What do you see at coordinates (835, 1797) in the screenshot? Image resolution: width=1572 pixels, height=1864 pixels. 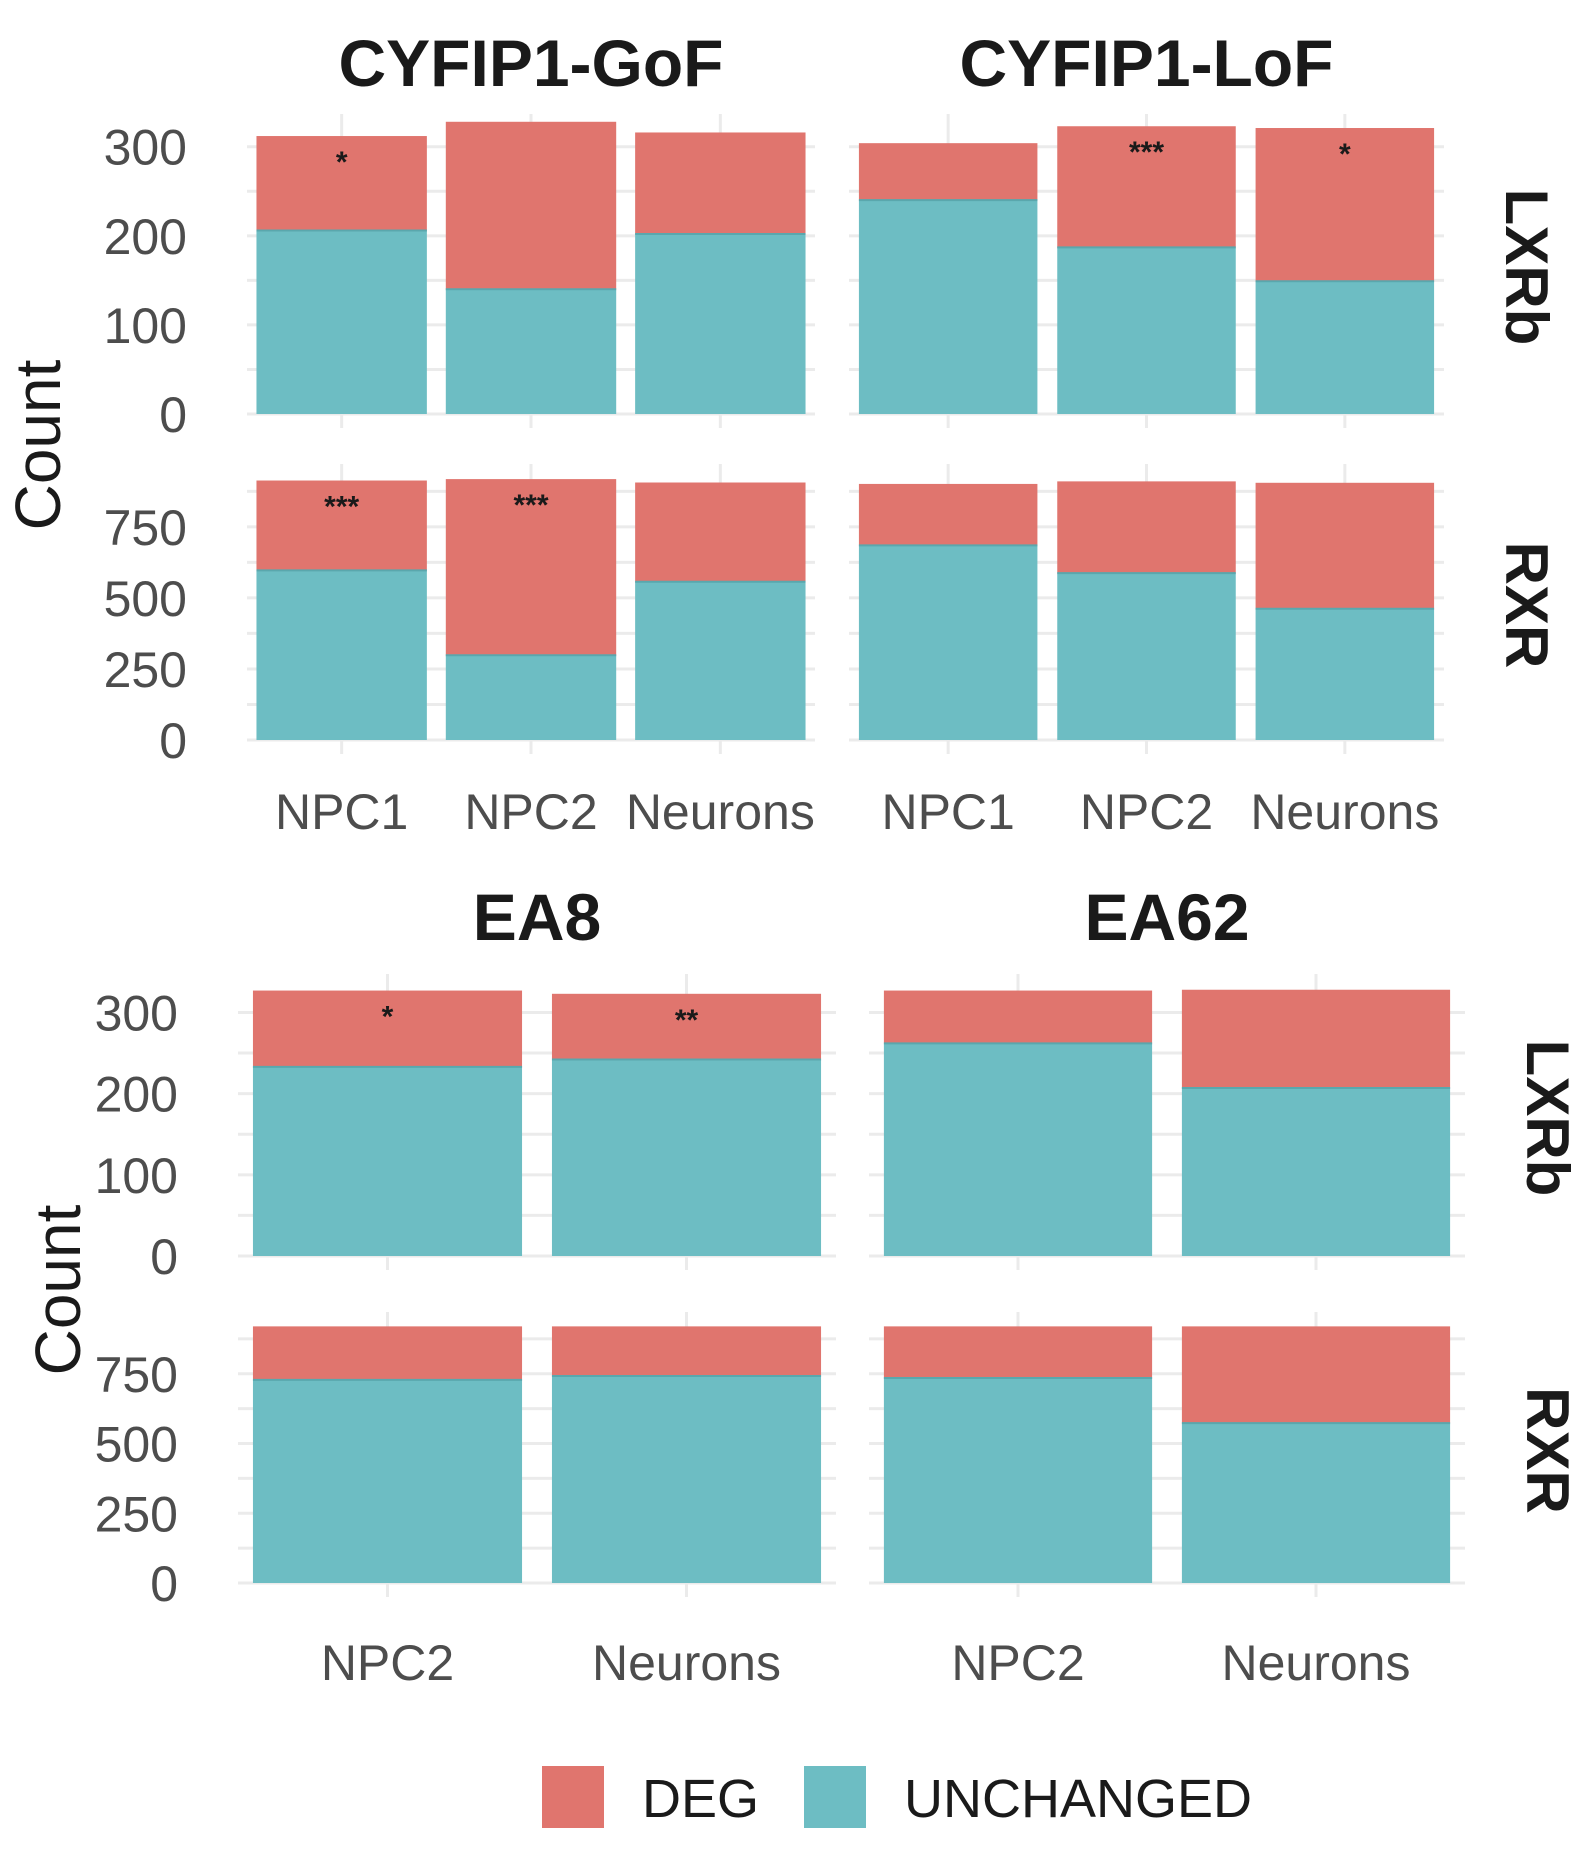 I see `legend-swatch-unchanged` at bounding box center [835, 1797].